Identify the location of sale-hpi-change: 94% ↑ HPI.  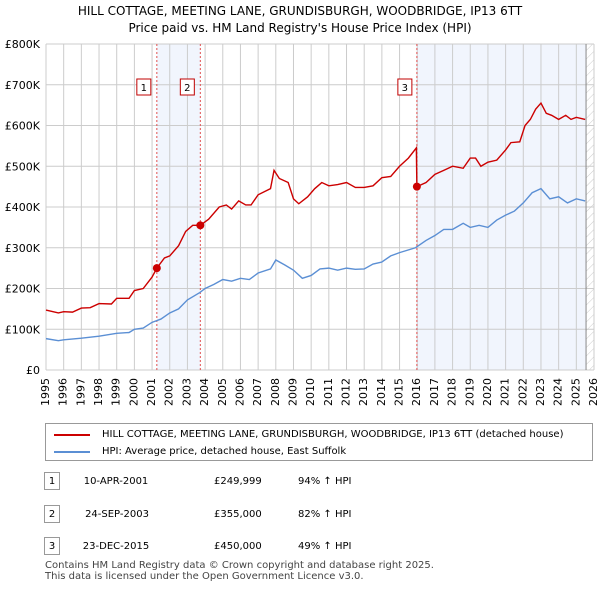
(325, 481).